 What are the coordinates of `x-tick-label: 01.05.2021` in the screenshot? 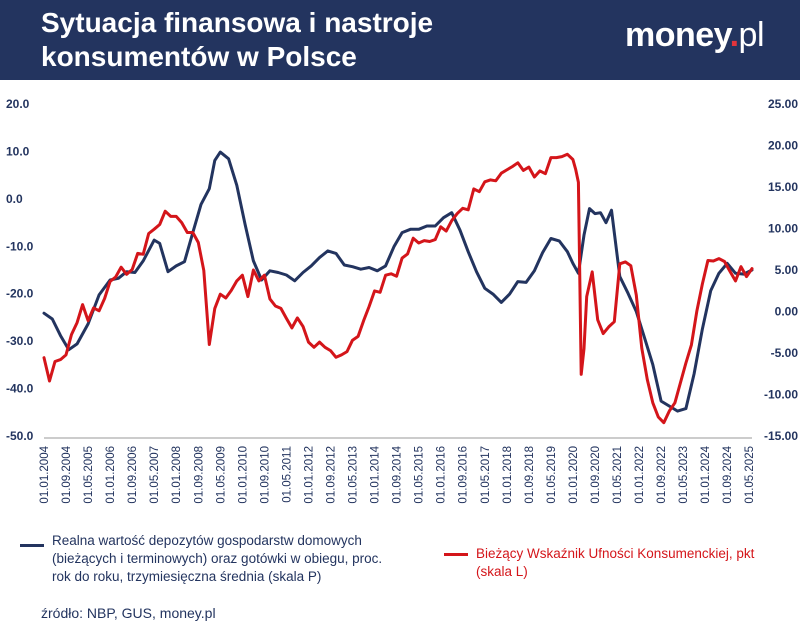 It's located at (618, 475).